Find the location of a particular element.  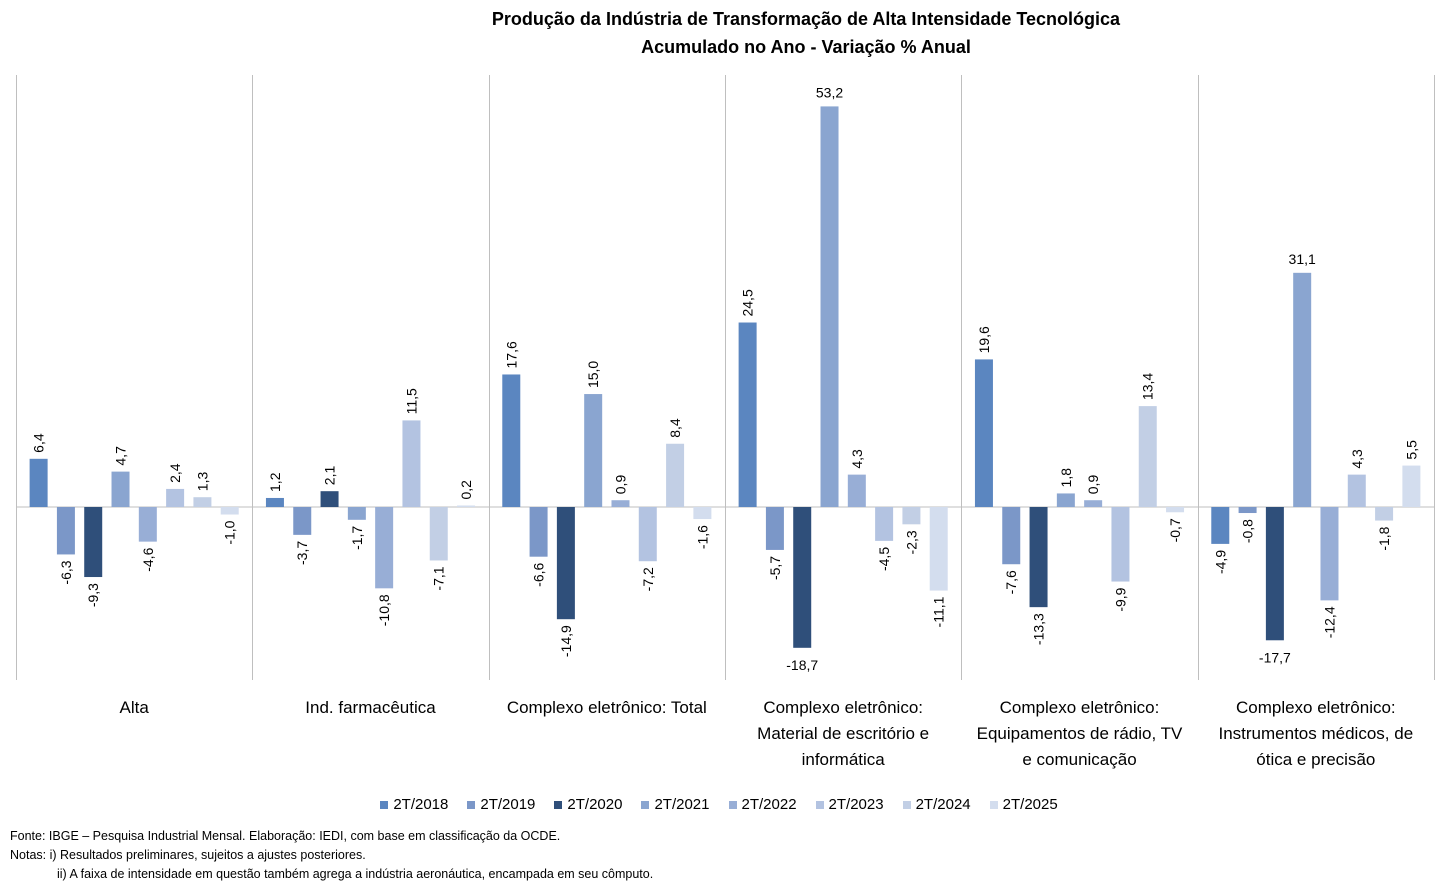

data-label: 17,6 is located at coordinates (511, 354).